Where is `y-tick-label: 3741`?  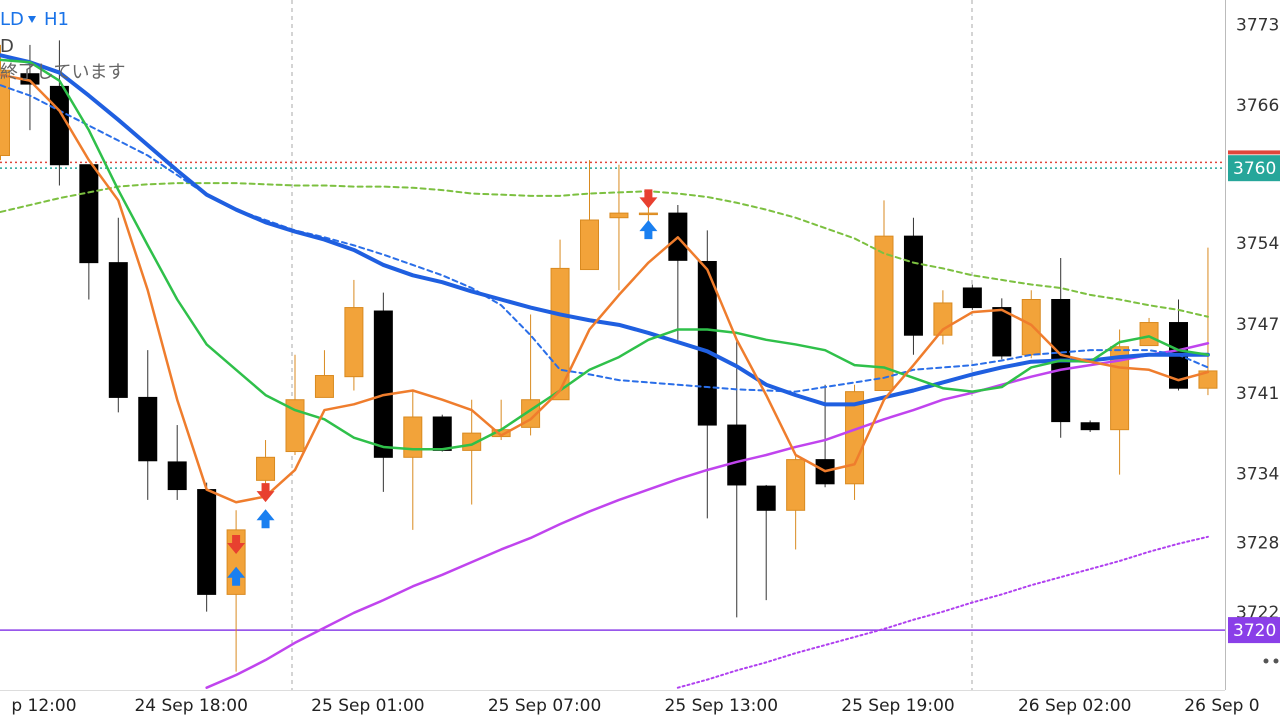
y-tick-label: 3741 is located at coordinates (1257, 394).